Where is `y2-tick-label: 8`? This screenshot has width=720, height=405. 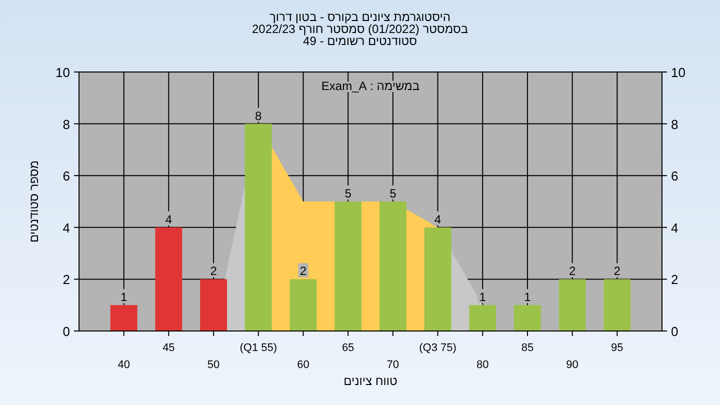 y2-tick-label: 8 is located at coordinates (674, 124).